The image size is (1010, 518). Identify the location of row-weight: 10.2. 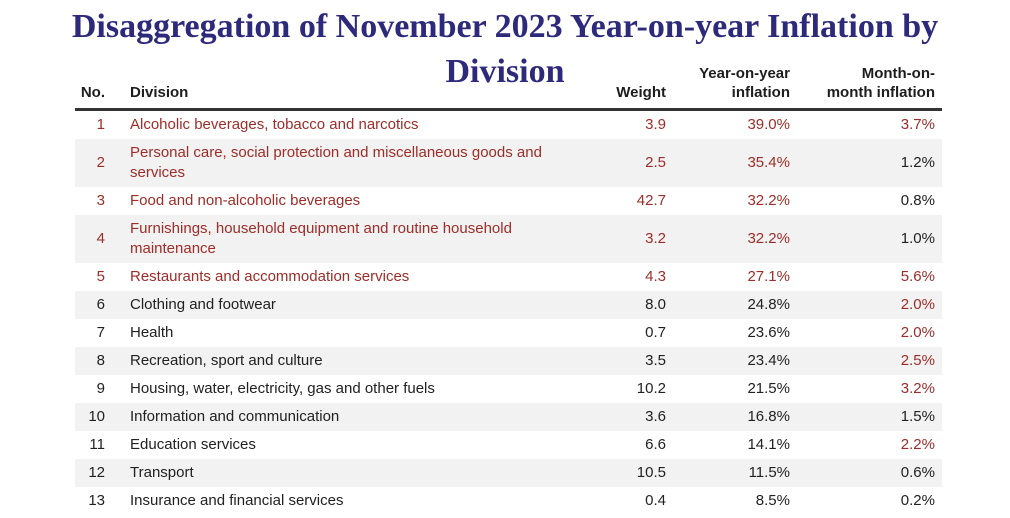
(651, 388).